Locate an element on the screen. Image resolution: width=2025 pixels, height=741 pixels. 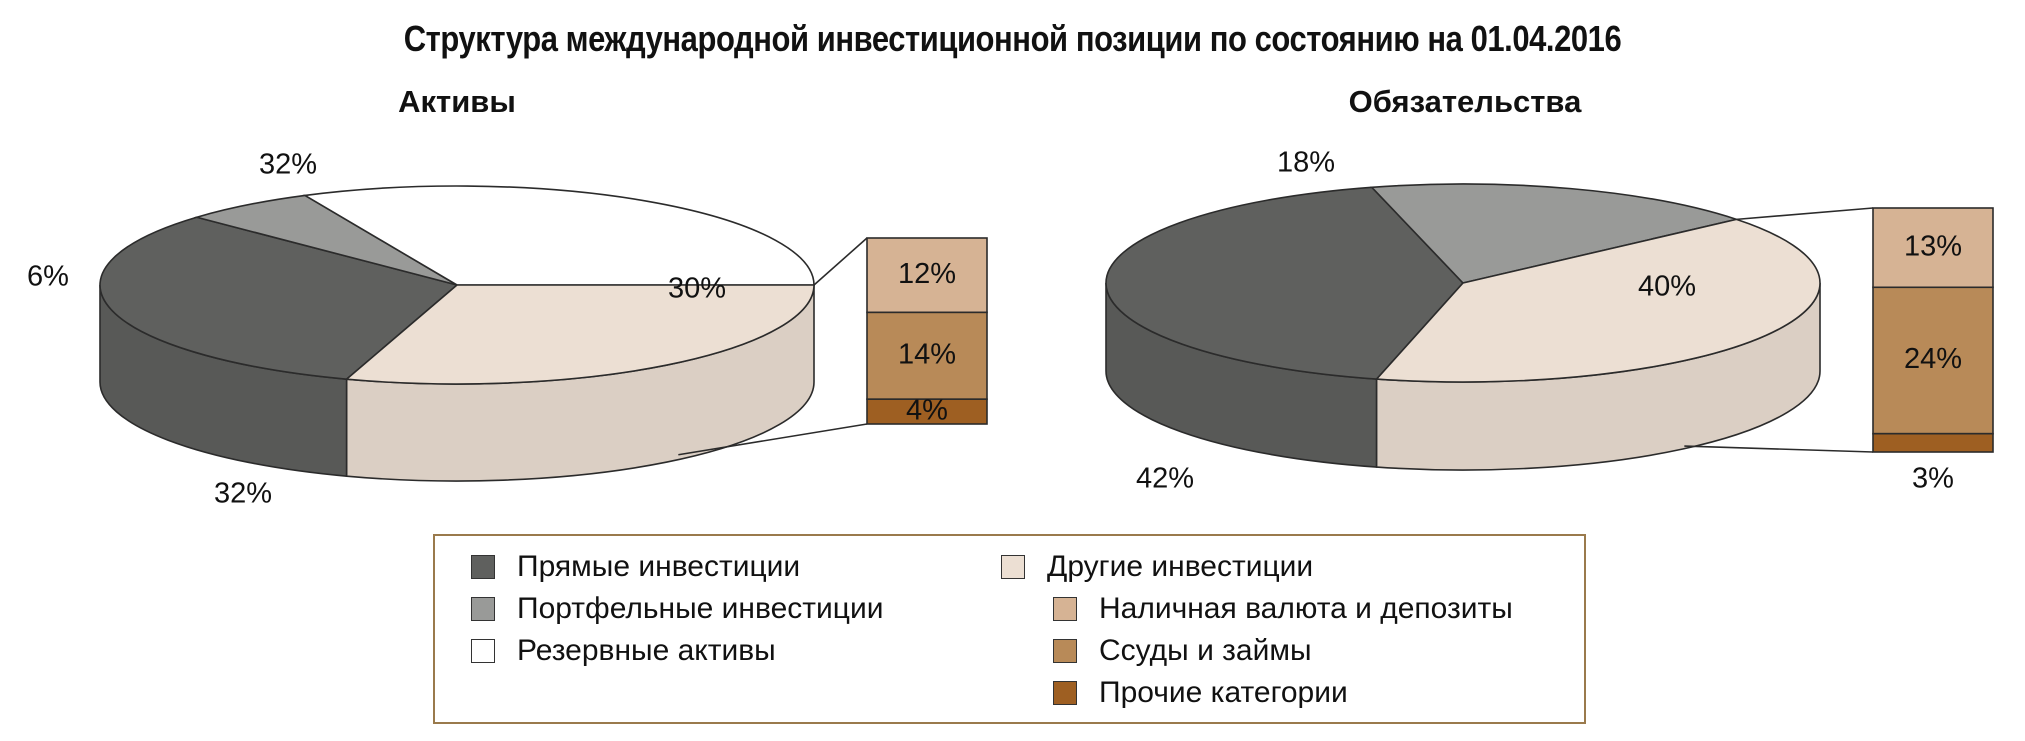
breakdown-label: 12% is located at coordinates (927, 274).